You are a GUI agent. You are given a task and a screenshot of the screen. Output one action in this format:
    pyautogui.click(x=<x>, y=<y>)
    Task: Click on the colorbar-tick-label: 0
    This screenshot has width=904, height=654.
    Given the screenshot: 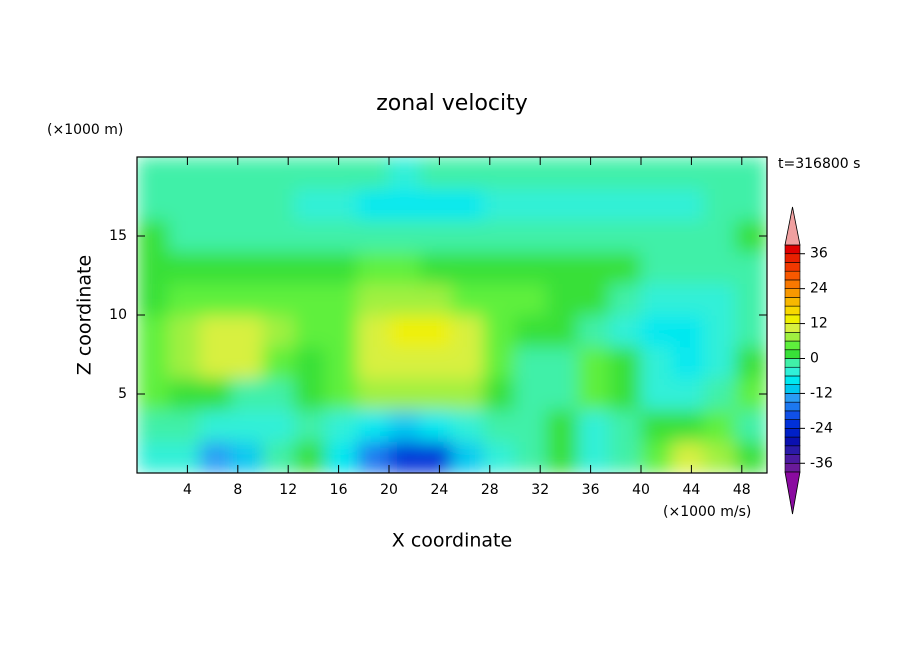 What is the action you would take?
    pyautogui.click(x=814, y=359)
    